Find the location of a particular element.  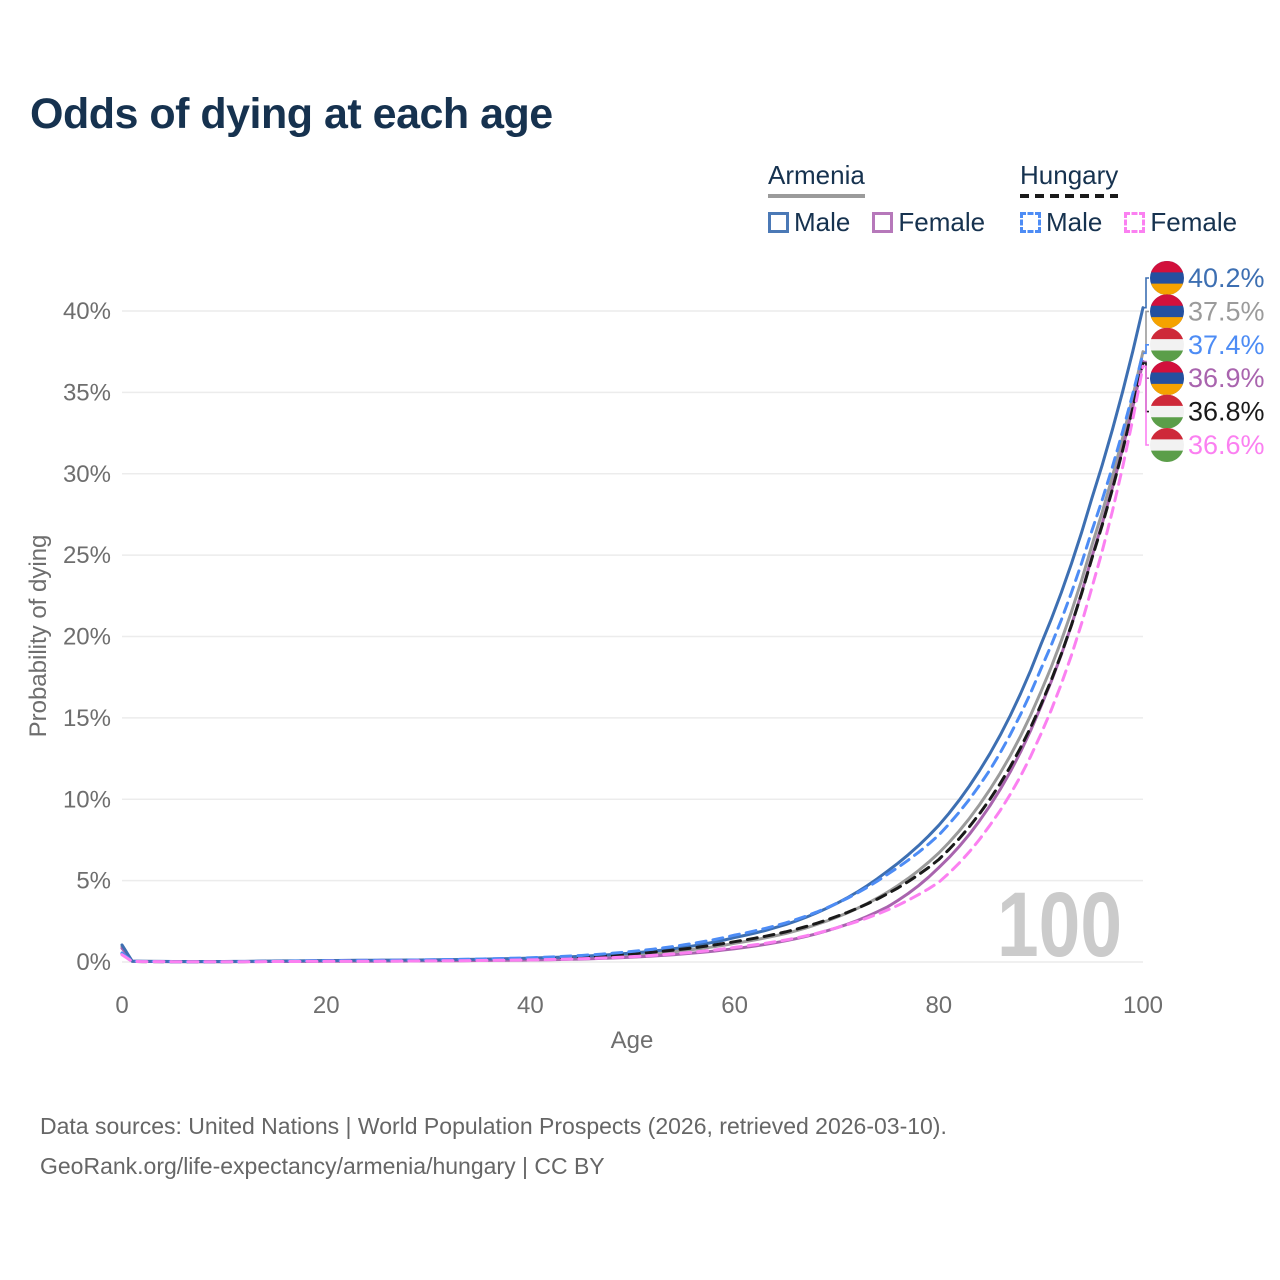

y-tick-label: 0% is located at coordinates (93, 962).